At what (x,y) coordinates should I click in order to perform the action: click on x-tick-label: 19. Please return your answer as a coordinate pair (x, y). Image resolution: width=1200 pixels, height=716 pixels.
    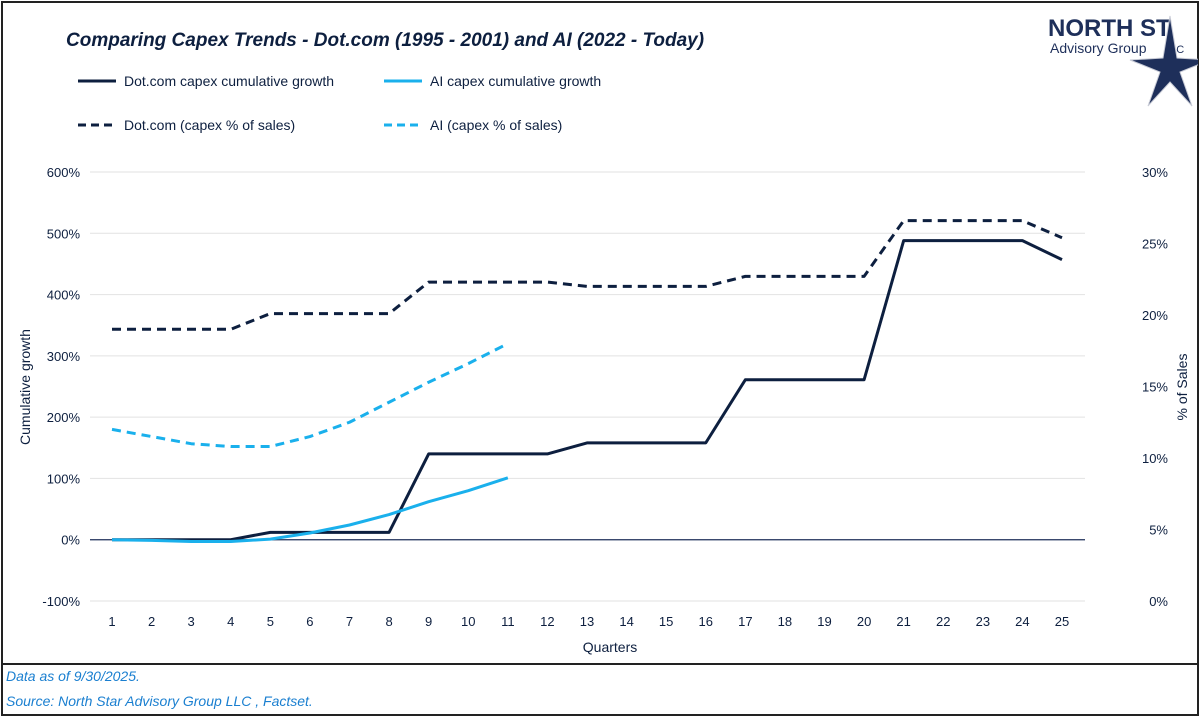
    Looking at the image, I should click on (824, 621).